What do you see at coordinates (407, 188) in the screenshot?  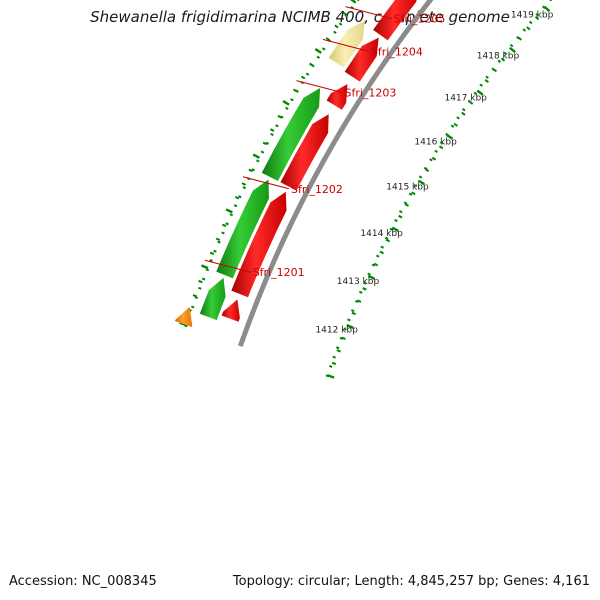 I see `kbp-tick-label: 1415 kbp` at bounding box center [407, 188].